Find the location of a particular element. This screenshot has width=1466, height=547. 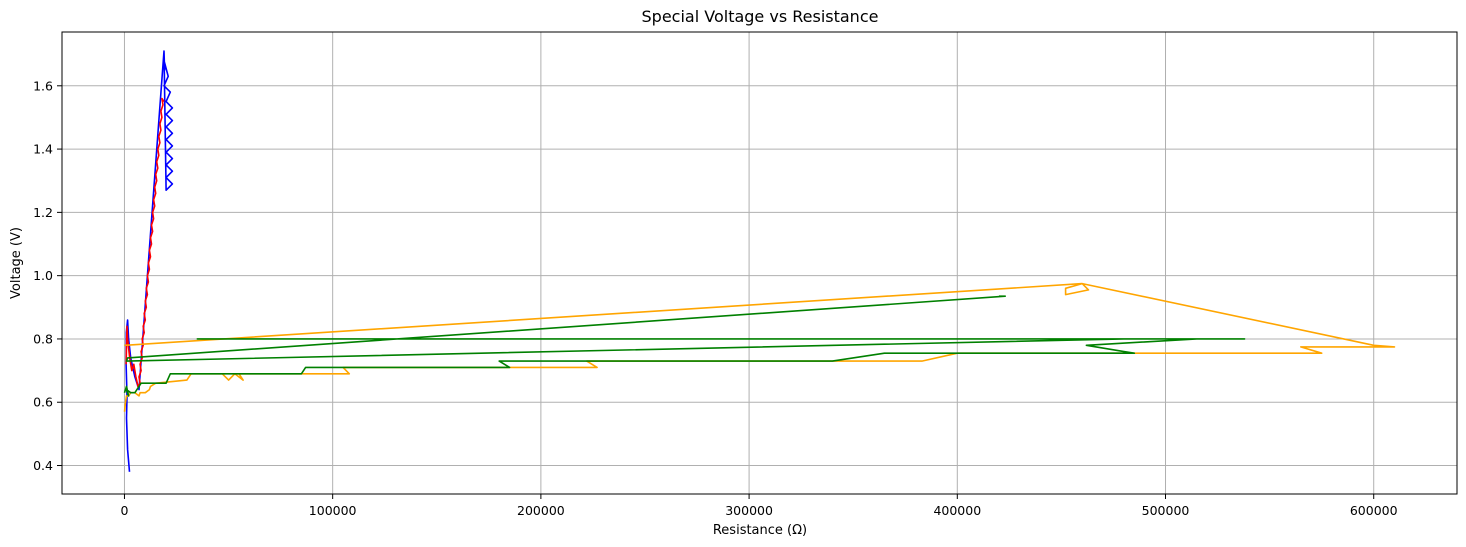

x-tick-label: 300000 is located at coordinates (749, 510).